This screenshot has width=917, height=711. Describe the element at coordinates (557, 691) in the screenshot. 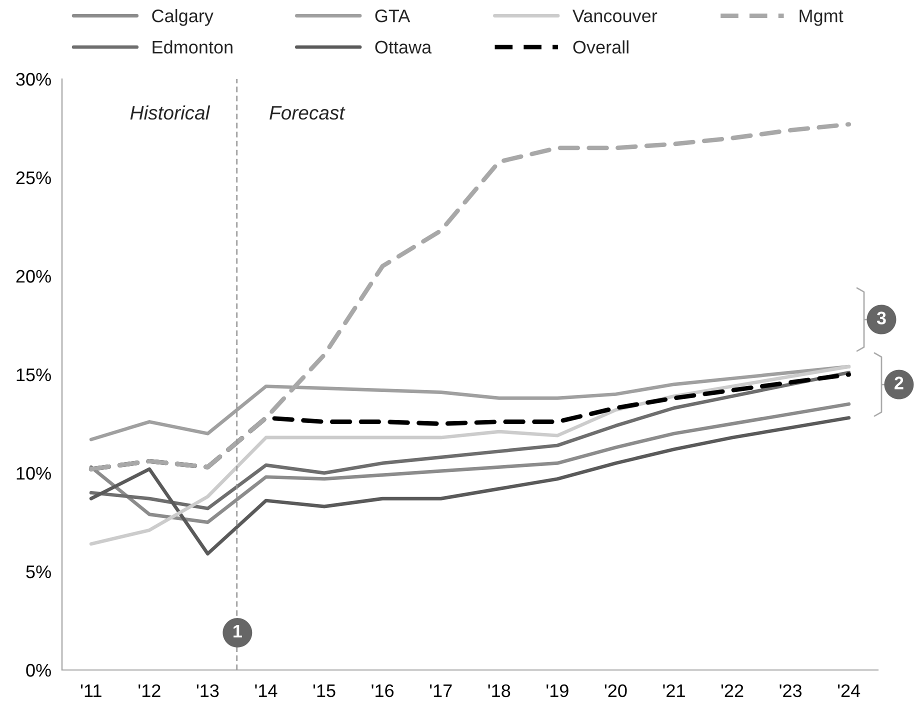

I see `x-tick-label: '19` at that location.